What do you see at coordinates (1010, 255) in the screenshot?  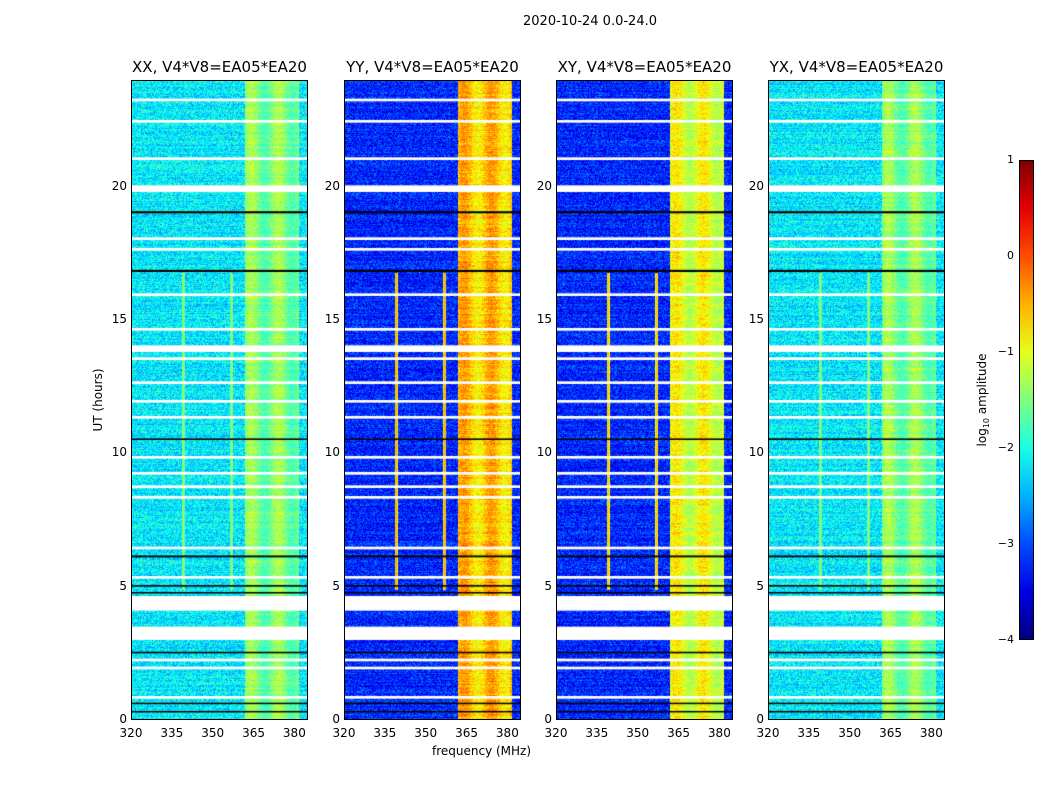 I see `colorbar-tick-label: 0` at bounding box center [1010, 255].